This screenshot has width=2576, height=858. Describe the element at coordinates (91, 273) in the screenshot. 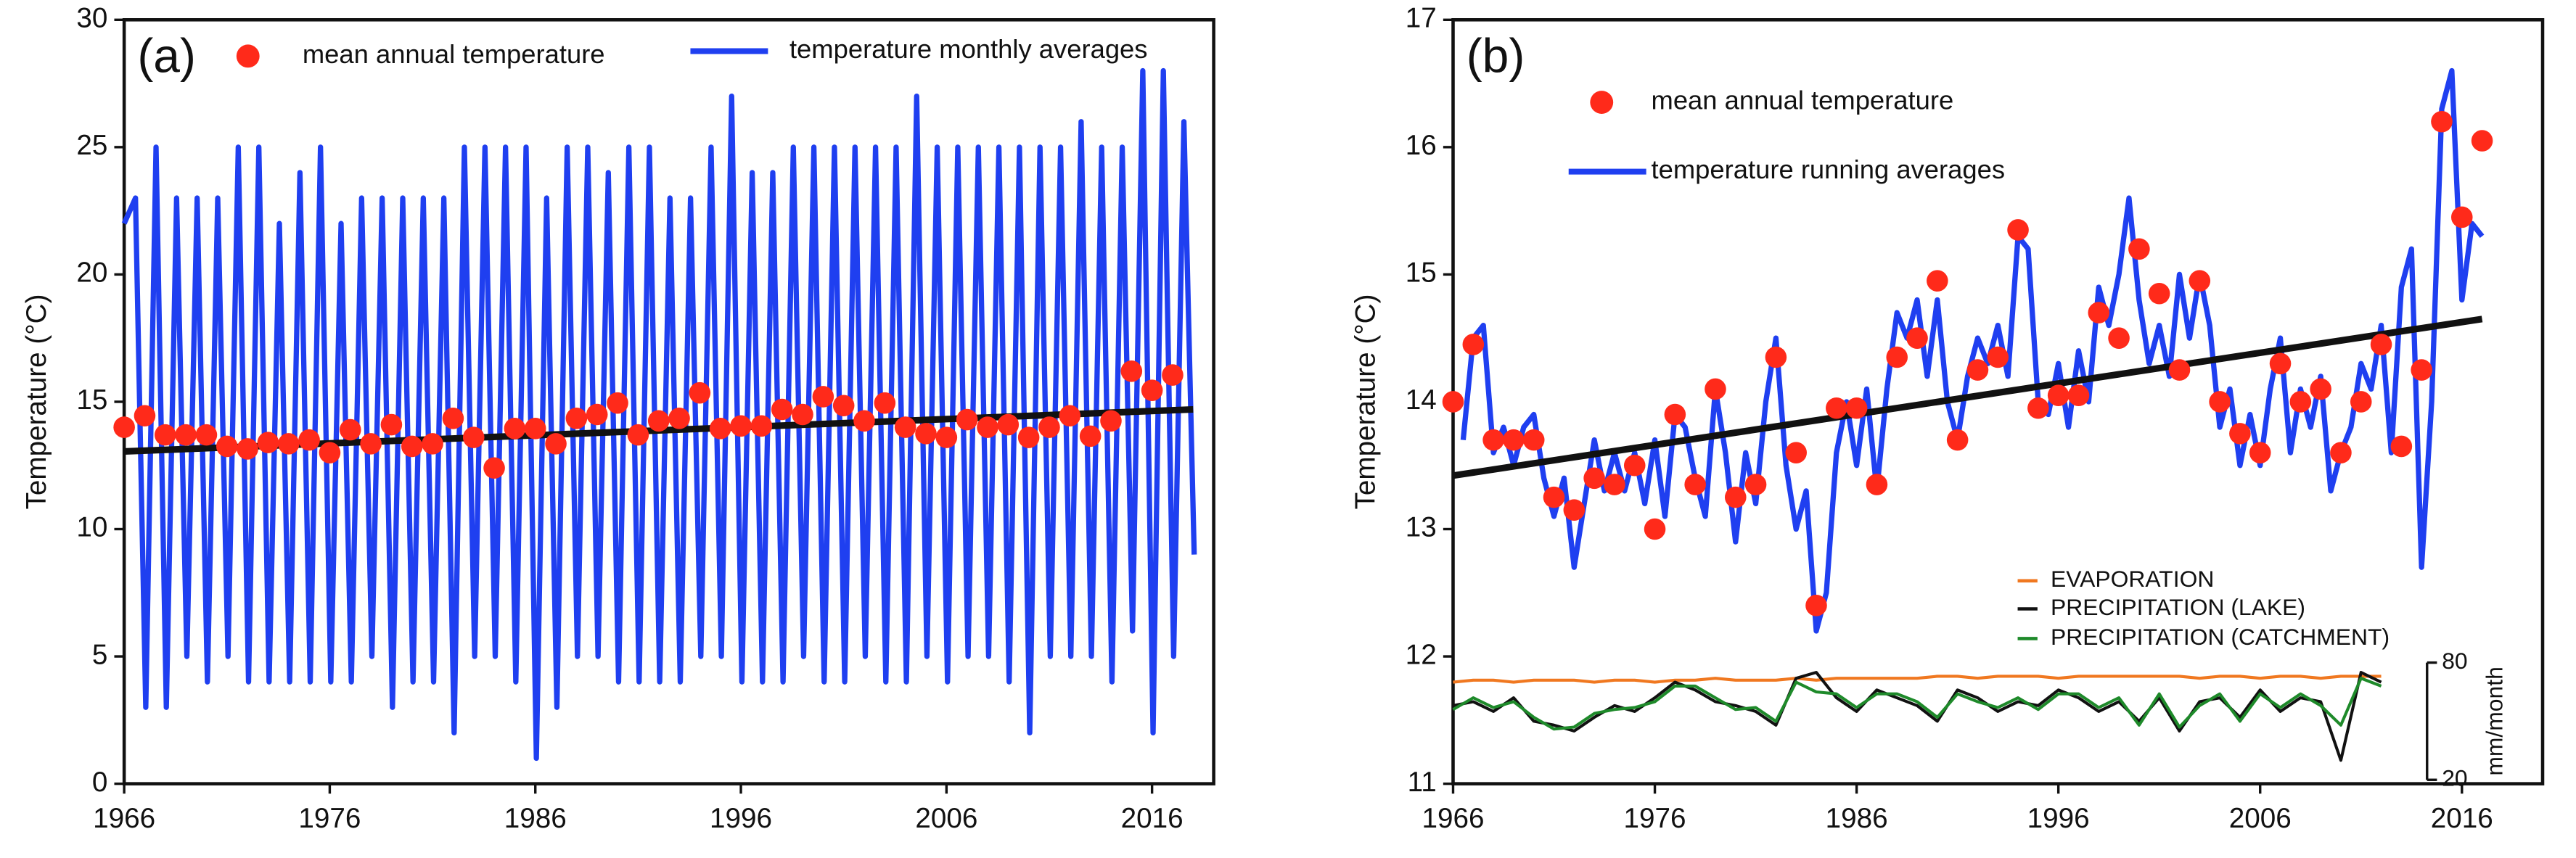

I see `y-tick-label: 20` at that location.